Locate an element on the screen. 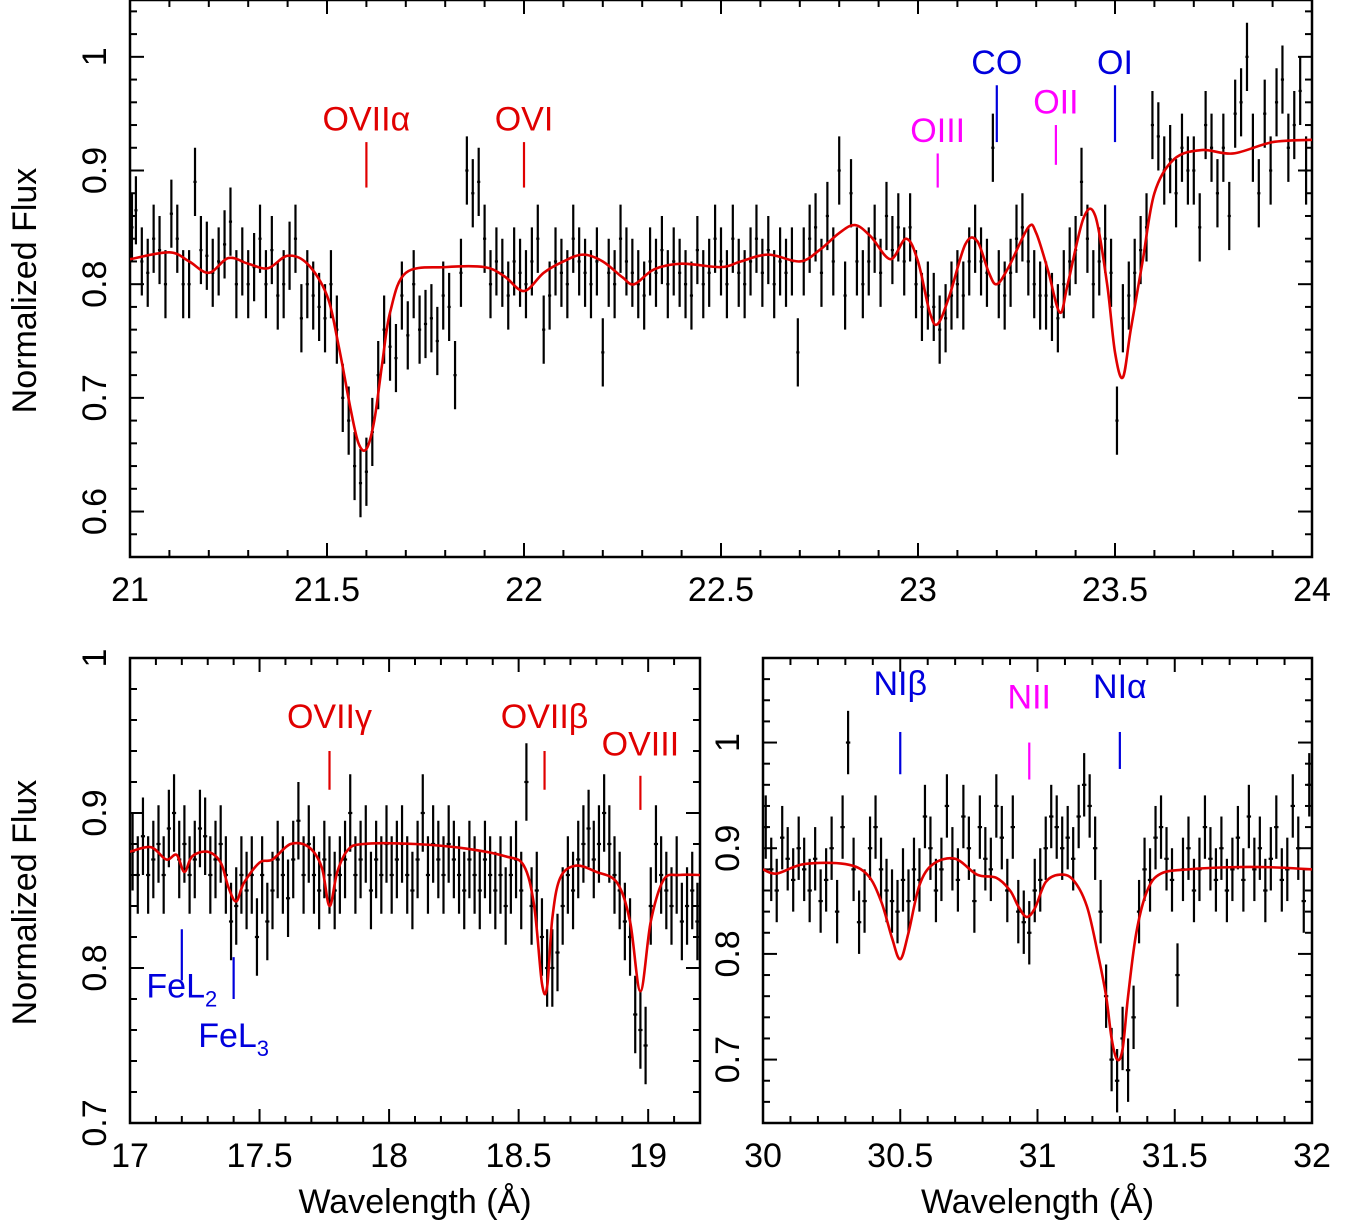  x-tick-label: 31 is located at coordinates (1038, 1156).